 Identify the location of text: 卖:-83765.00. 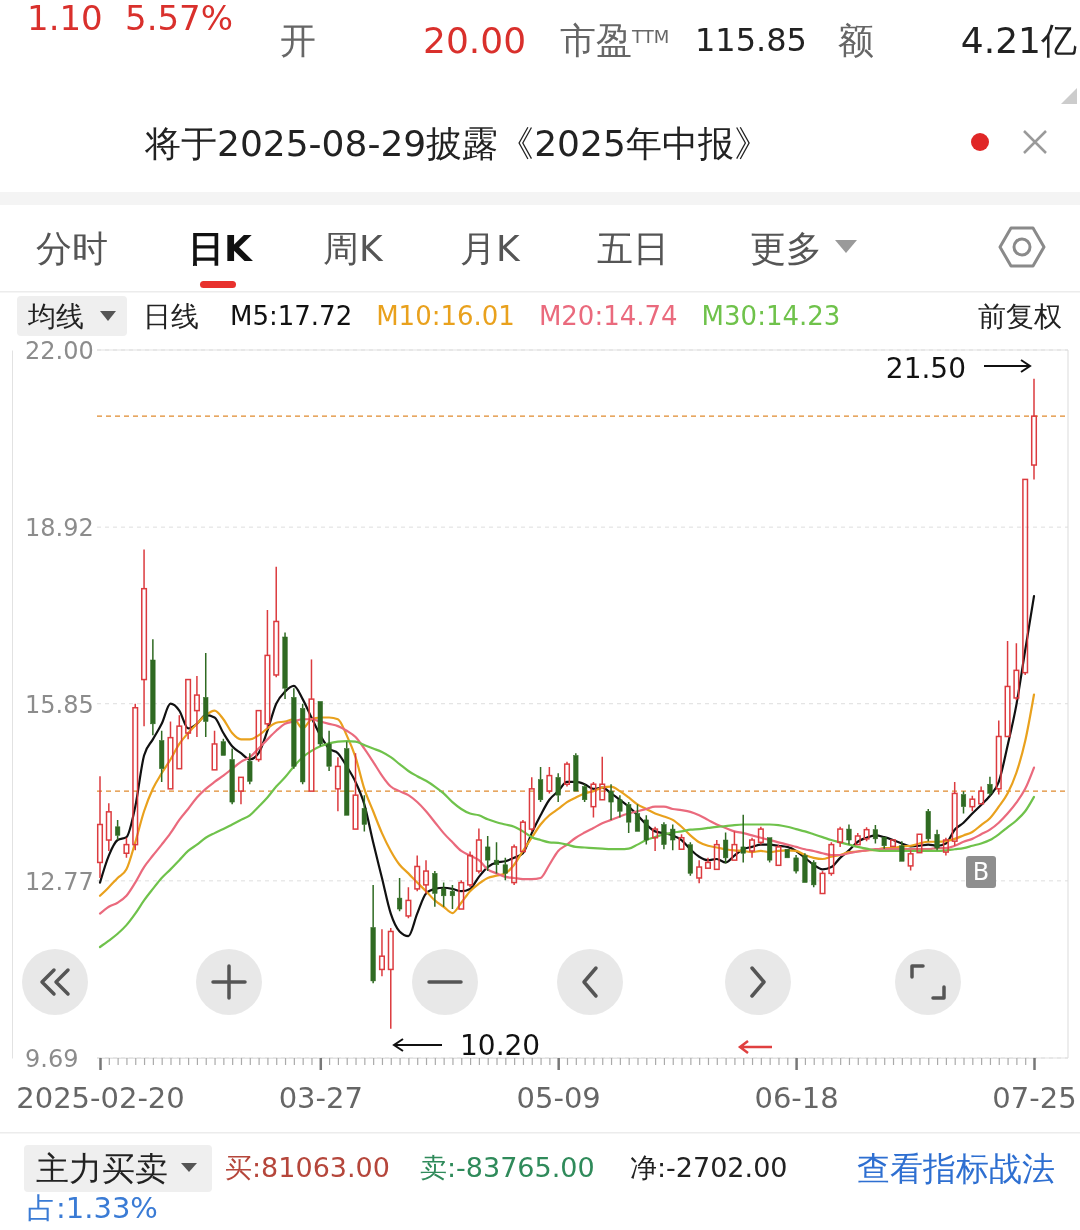
(507, 1168).